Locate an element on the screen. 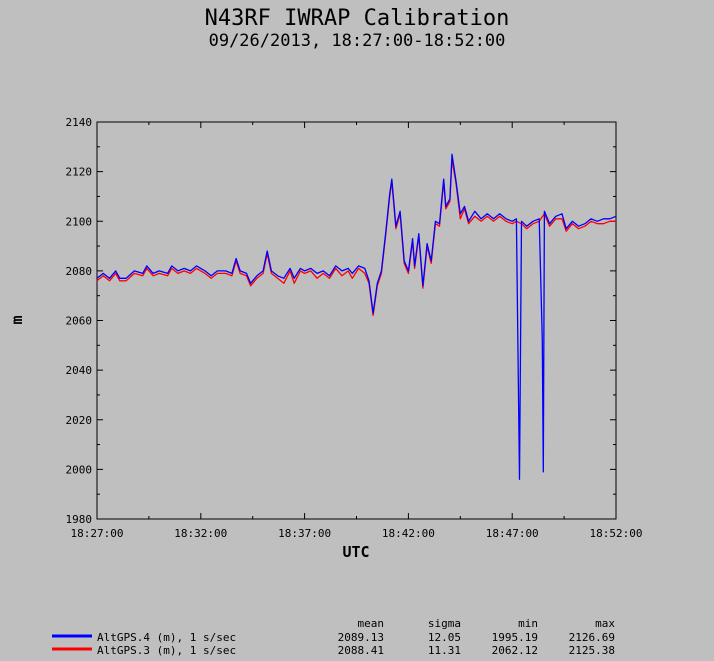 This screenshot has width=714, height=661. x-tick-label: 18:47:00 is located at coordinates (512, 533).